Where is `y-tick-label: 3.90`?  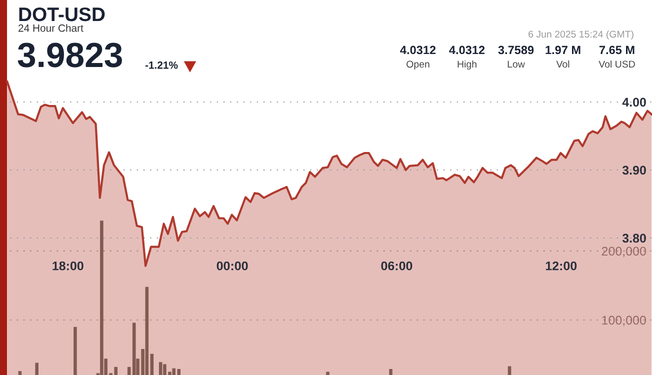
y-tick-label: 3.90 is located at coordinates (634, 170).